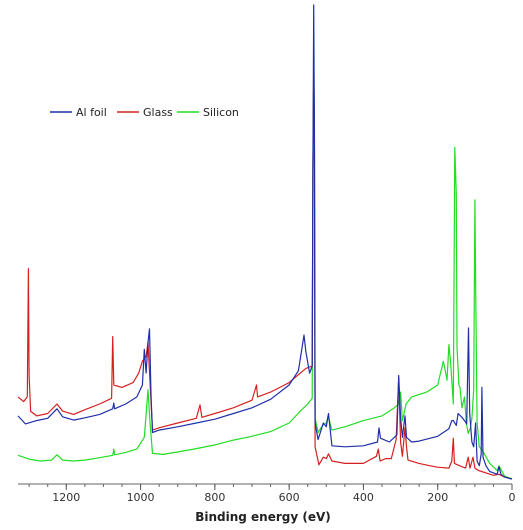 This screenshot has height=530, width=523. Describe the element at coordinates (221, 112) in the screenshot. I see `legend-label: Silicon` at that location.